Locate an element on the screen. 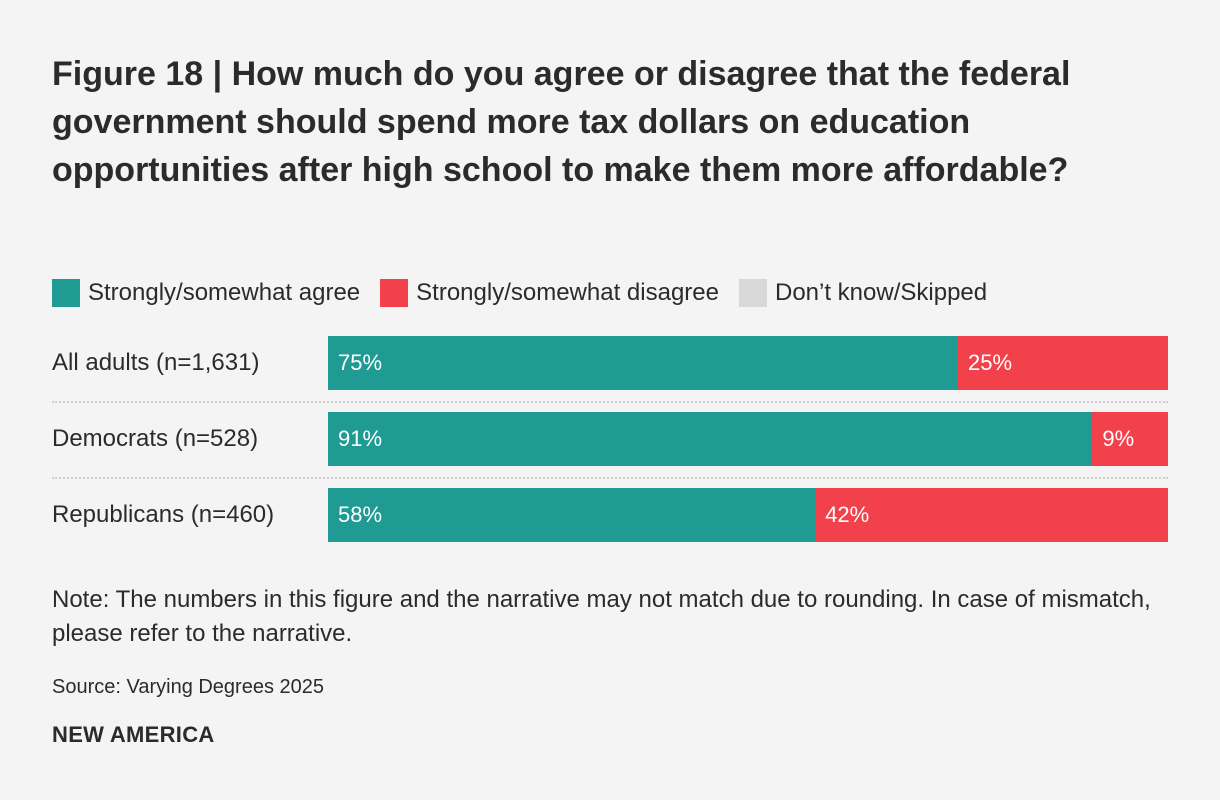  legend-item-disagree: Strongly/somewhat disagree is located at coordinates (549, 293).